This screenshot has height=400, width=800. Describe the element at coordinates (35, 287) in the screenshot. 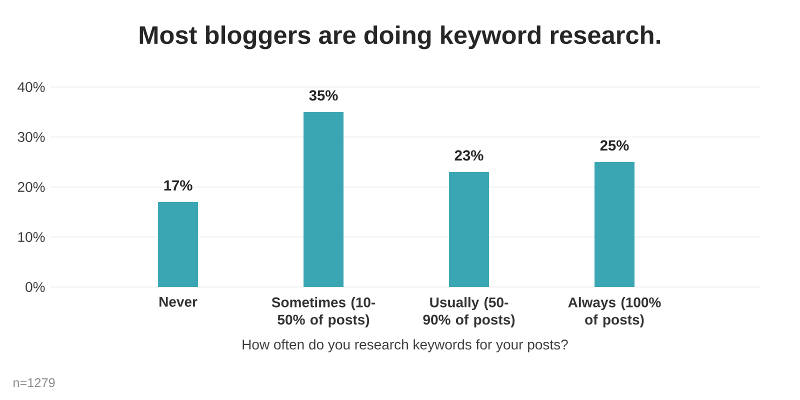

I see `y-tick-label: 0%` at that location.